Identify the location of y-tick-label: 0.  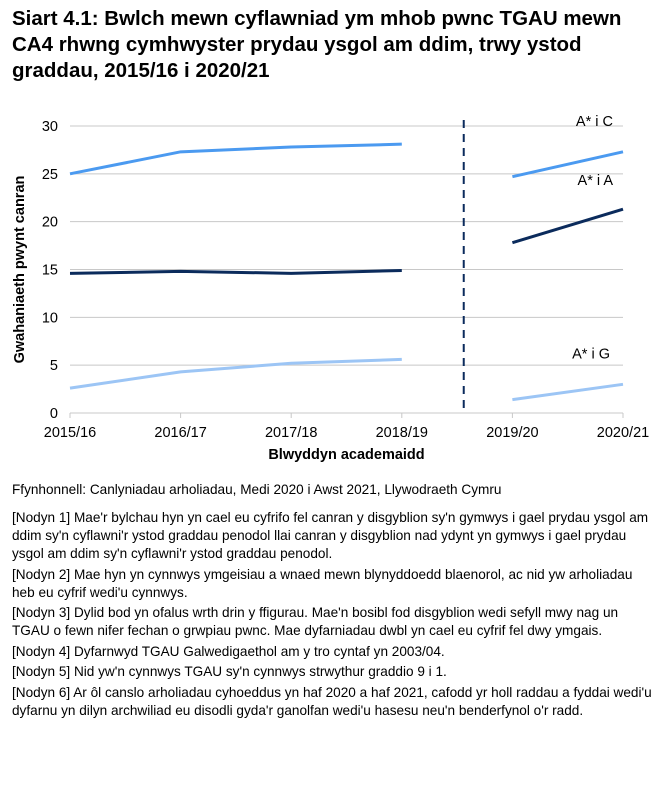
(54, 414).